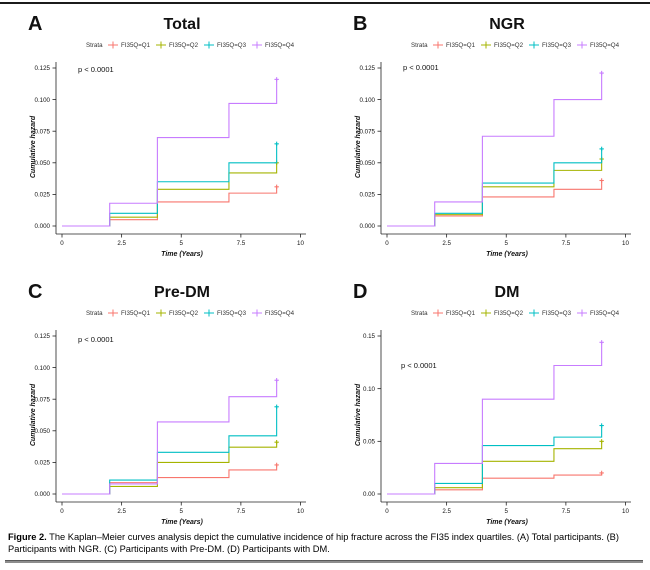  I want to click on top-rule, so click(325, 3).